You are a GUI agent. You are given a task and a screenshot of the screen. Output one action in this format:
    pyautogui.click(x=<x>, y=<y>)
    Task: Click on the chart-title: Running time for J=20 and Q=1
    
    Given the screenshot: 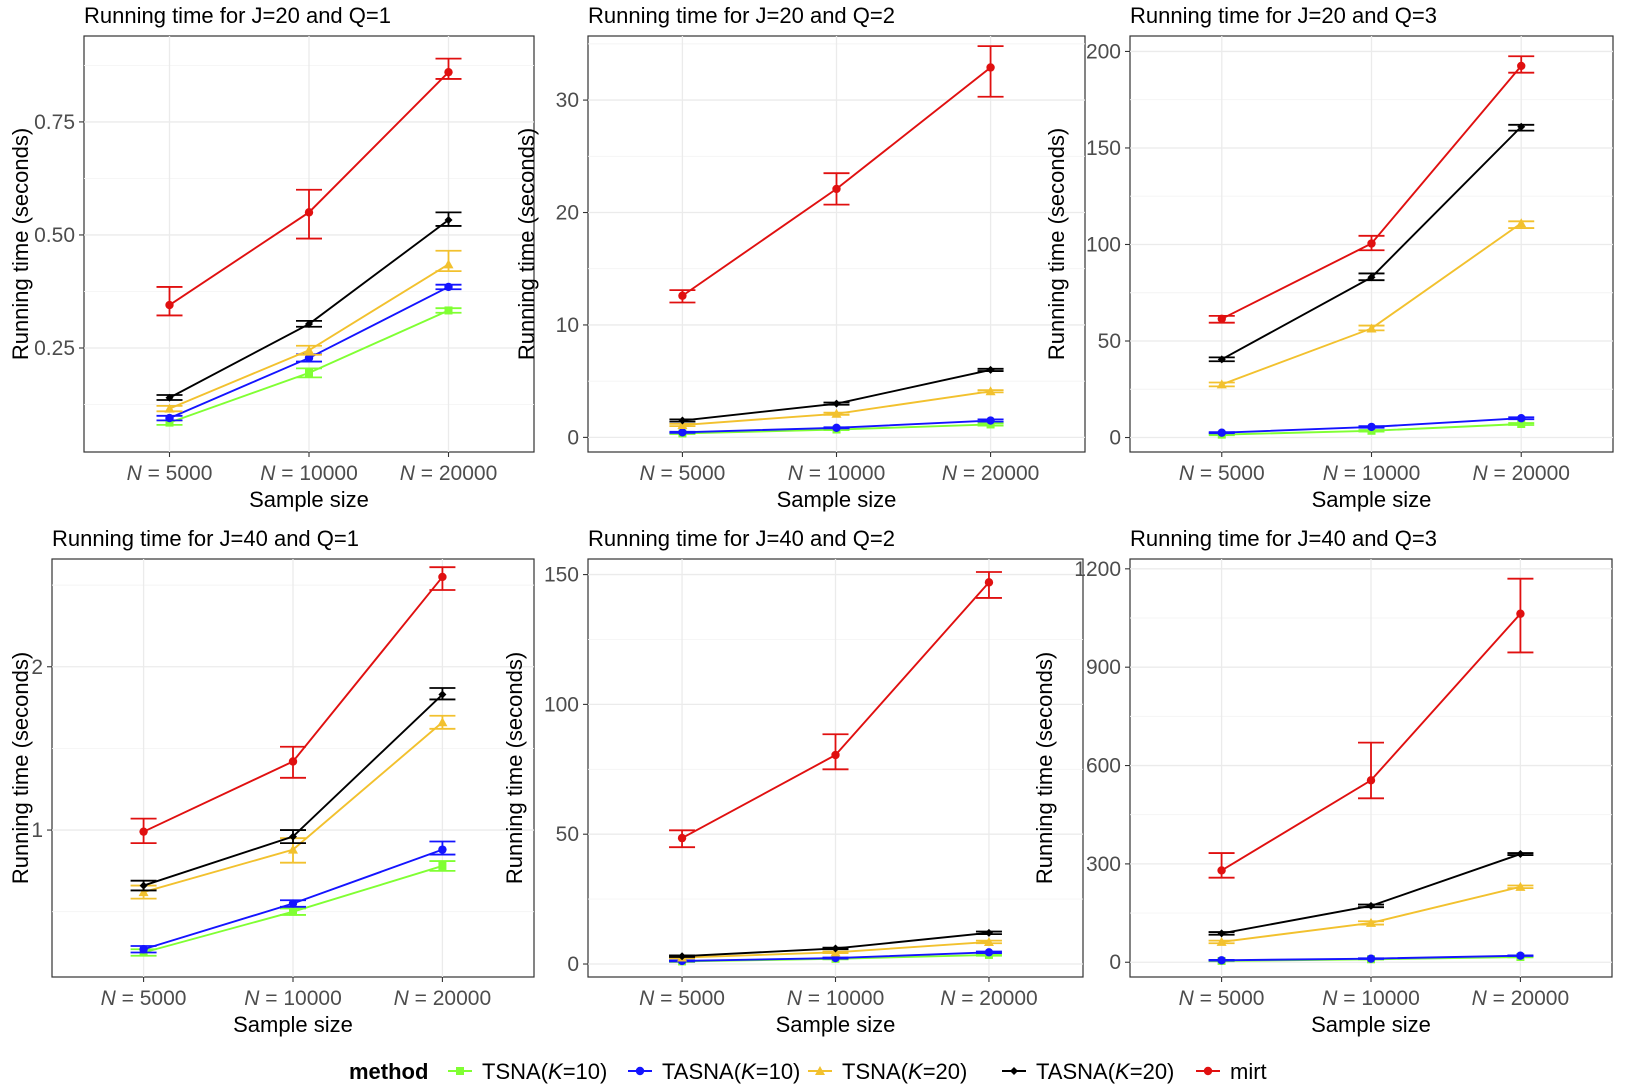 What is the action you would take?
    pyautogui.click(x=237, y=15)
    